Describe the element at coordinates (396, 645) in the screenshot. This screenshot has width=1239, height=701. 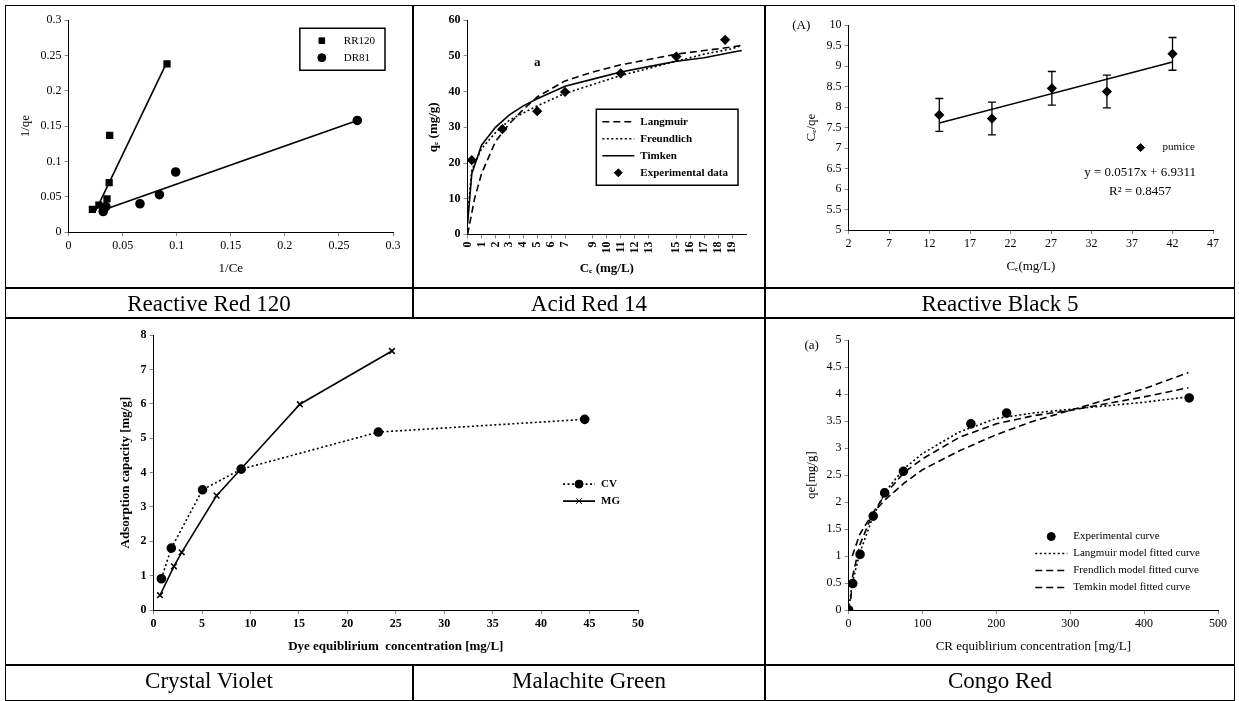
I see `x-axis-title: Dye equiblirium concentration [mg/L]` at that location.